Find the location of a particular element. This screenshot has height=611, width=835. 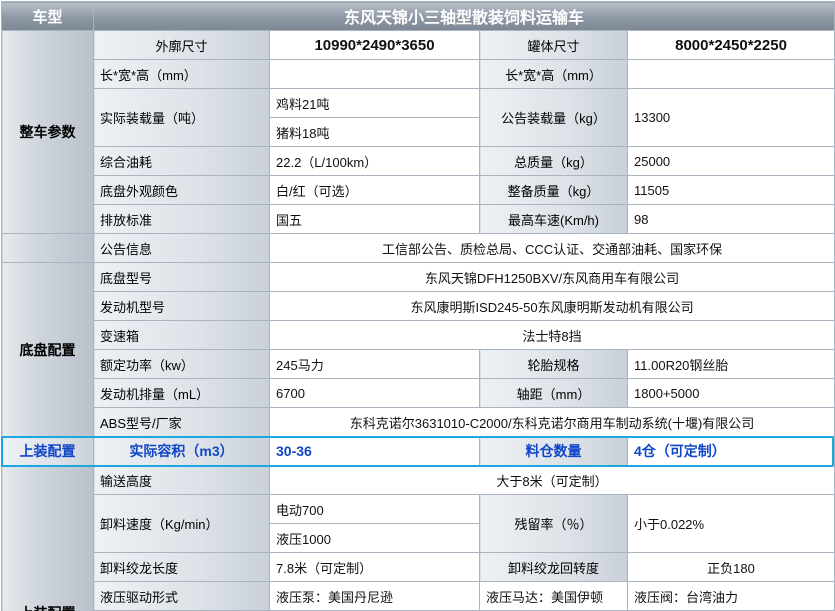

max-speed-label: 最高车速(Km/h) is located at coordinates (553, 219).